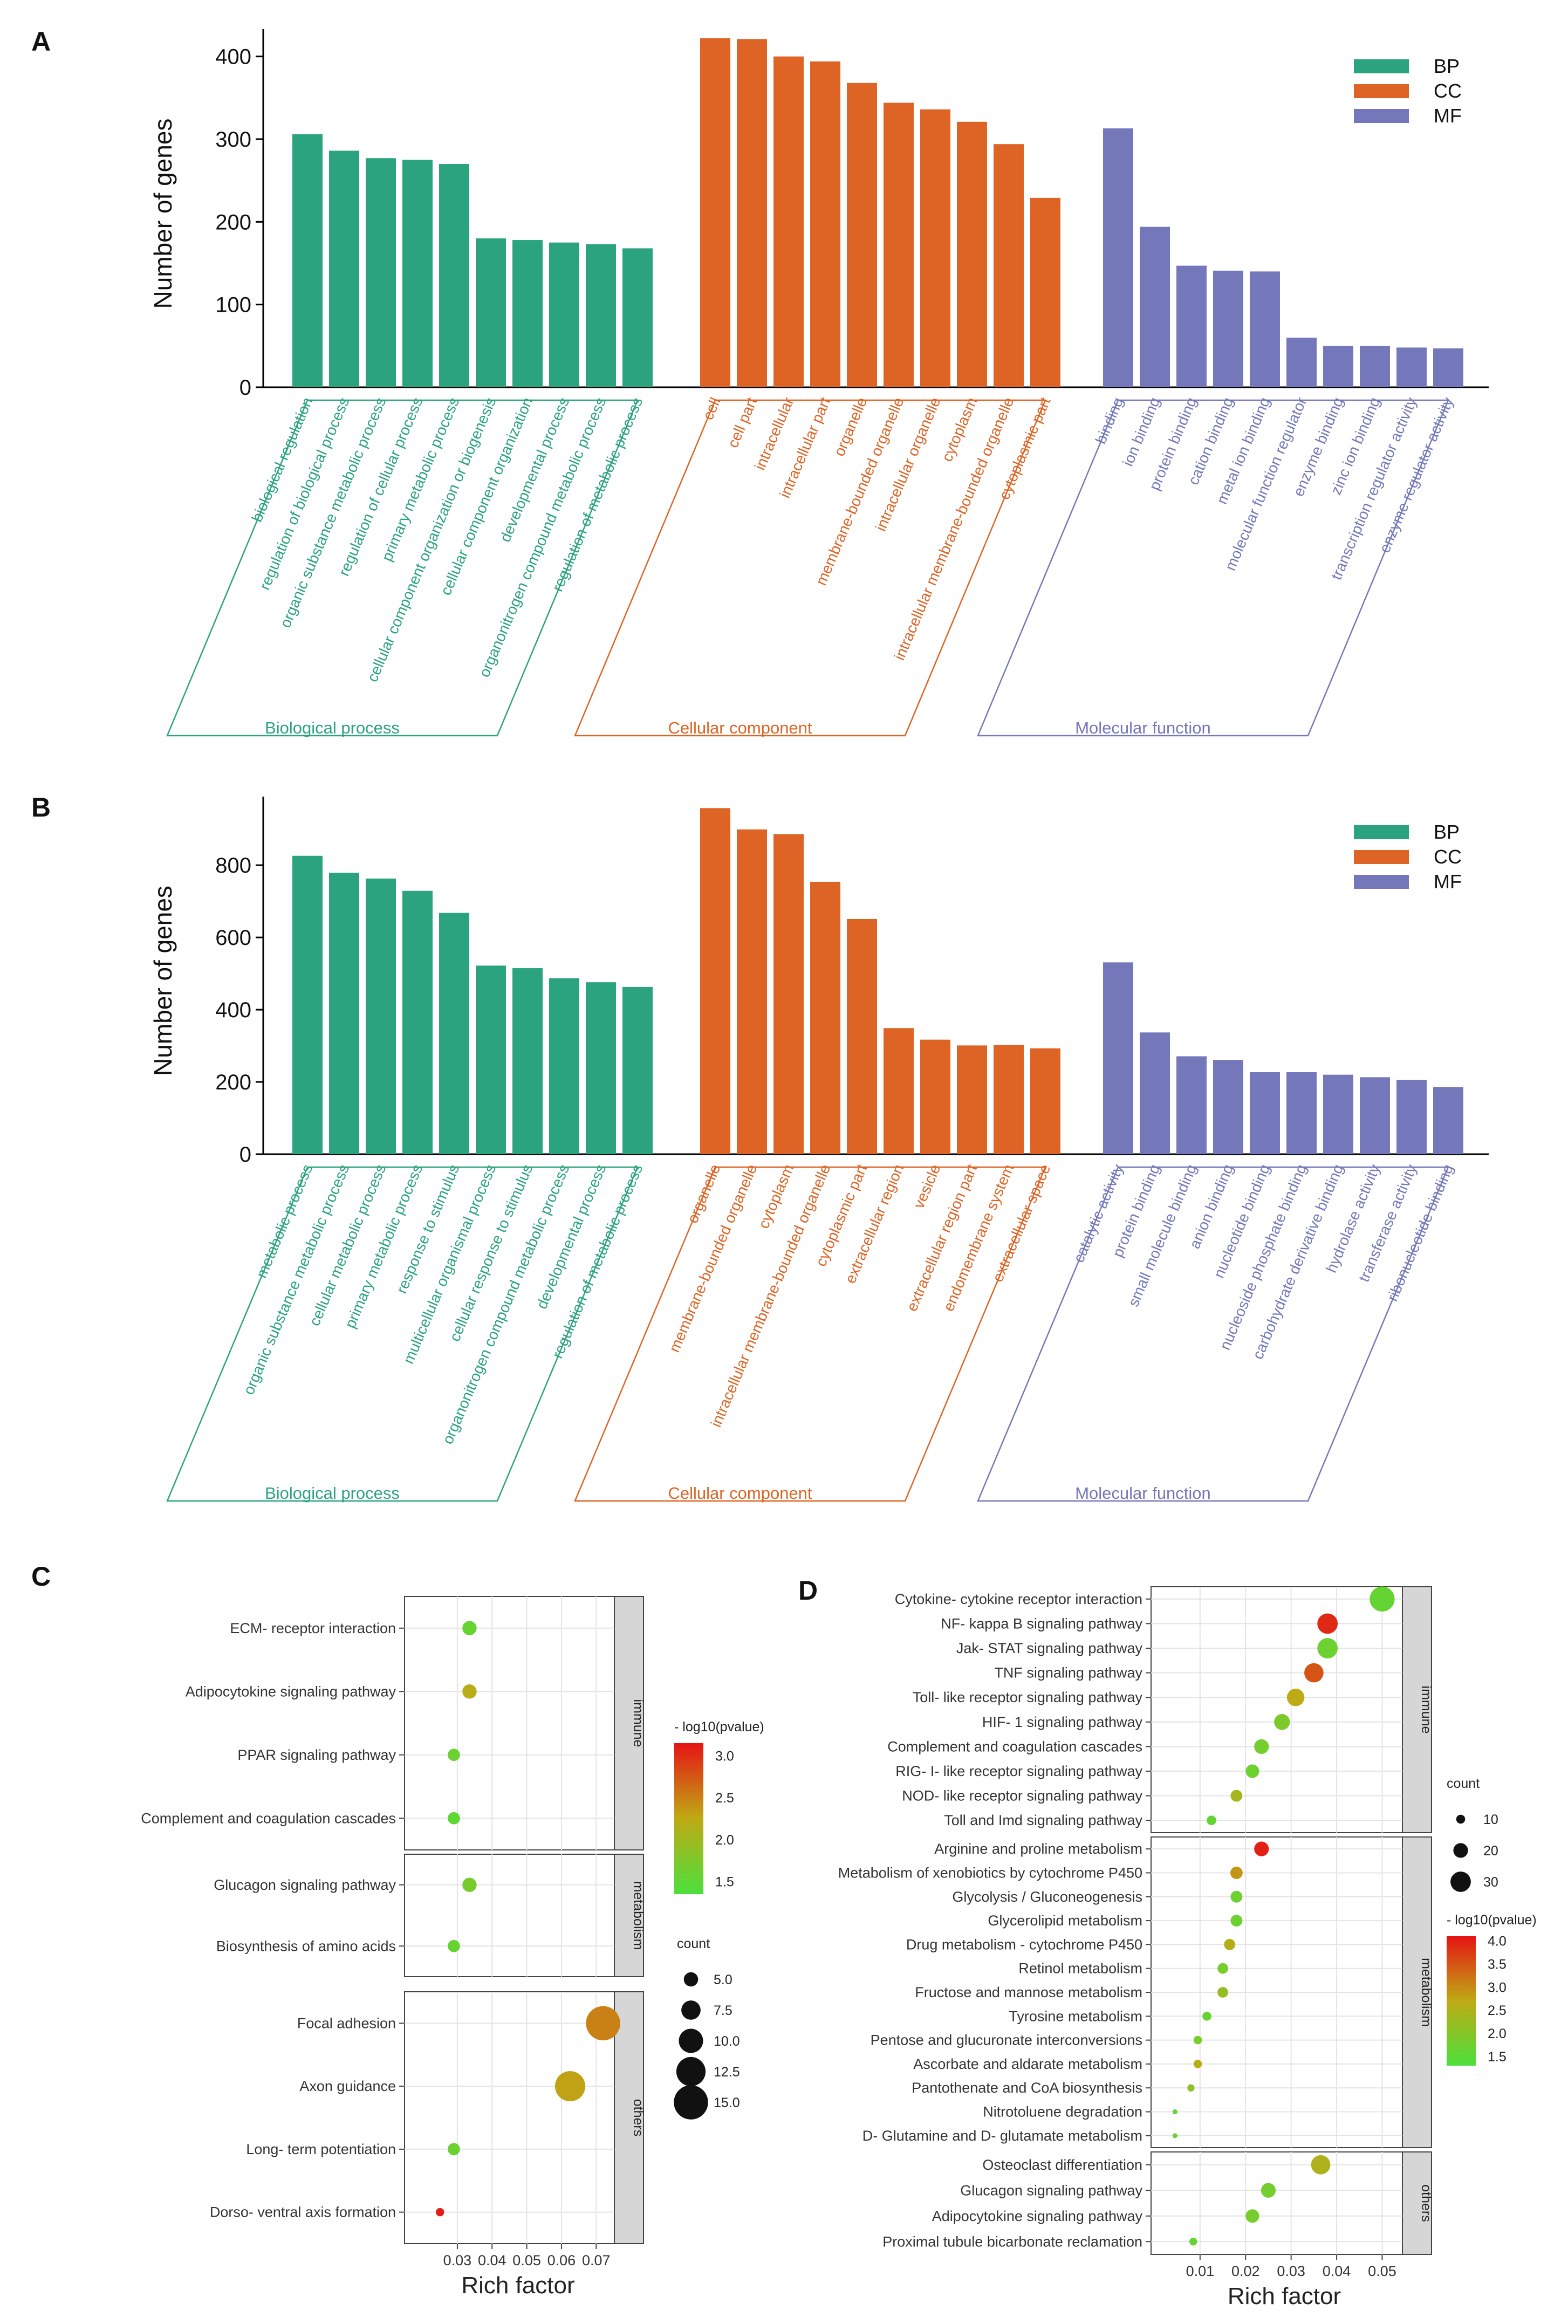 The image size is (1568, 2324). Describe the element at coordinates (1252, 2216) in the screenshot. I see `bubble-adipocytokine-signaling-pathway` at that location.